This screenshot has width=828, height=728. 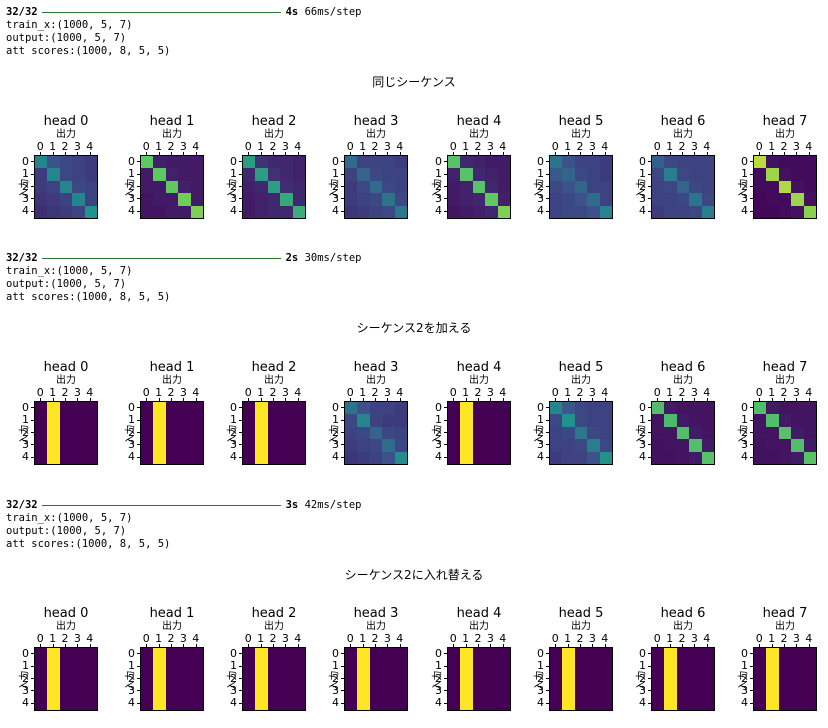 I want to click on x-tick-label: 2, so click(x=478, y=146).